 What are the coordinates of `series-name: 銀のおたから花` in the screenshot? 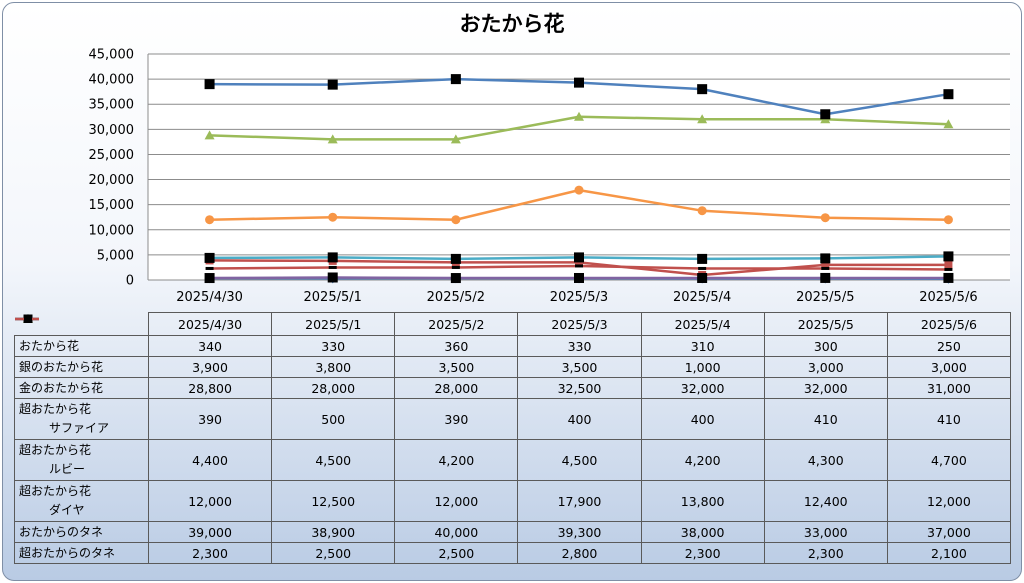 It's located at (61, 367).